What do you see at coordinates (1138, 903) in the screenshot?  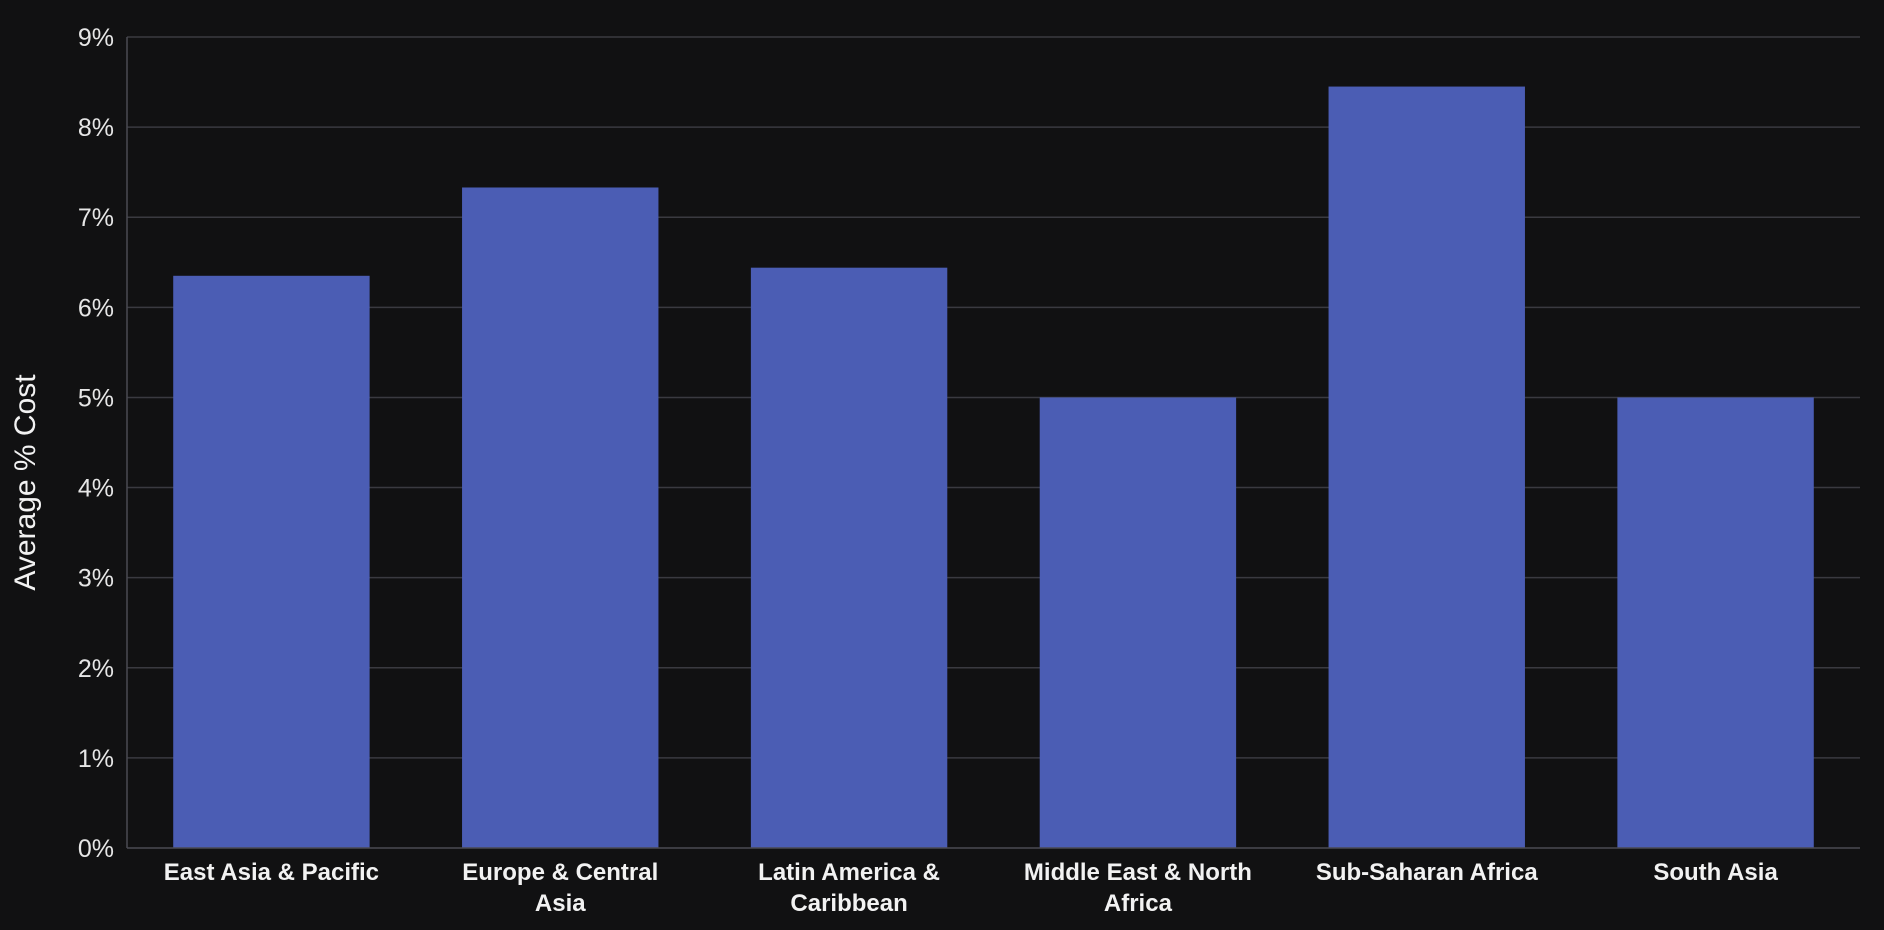 I see `x-tick-label: Africa` at bounding box center [1138, 903].